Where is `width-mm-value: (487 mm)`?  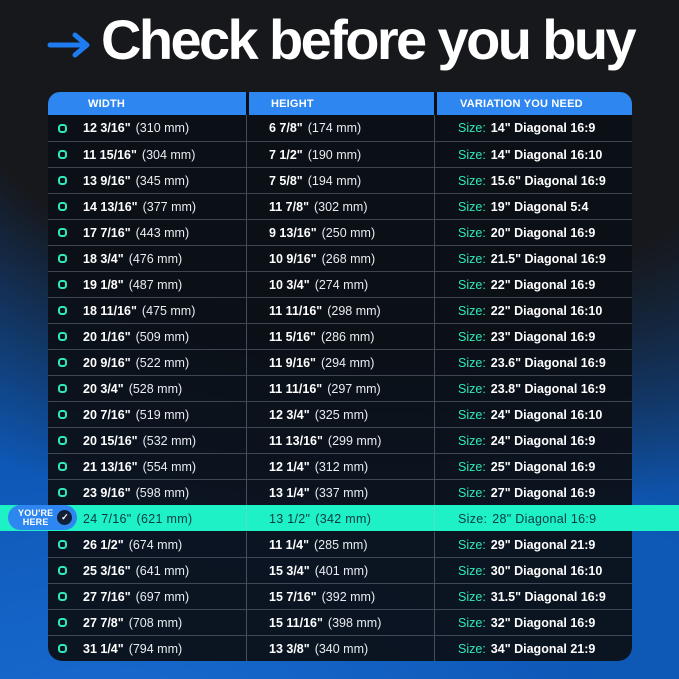 width-mm-value: (487 mm) is located at coordinates (155, 284).